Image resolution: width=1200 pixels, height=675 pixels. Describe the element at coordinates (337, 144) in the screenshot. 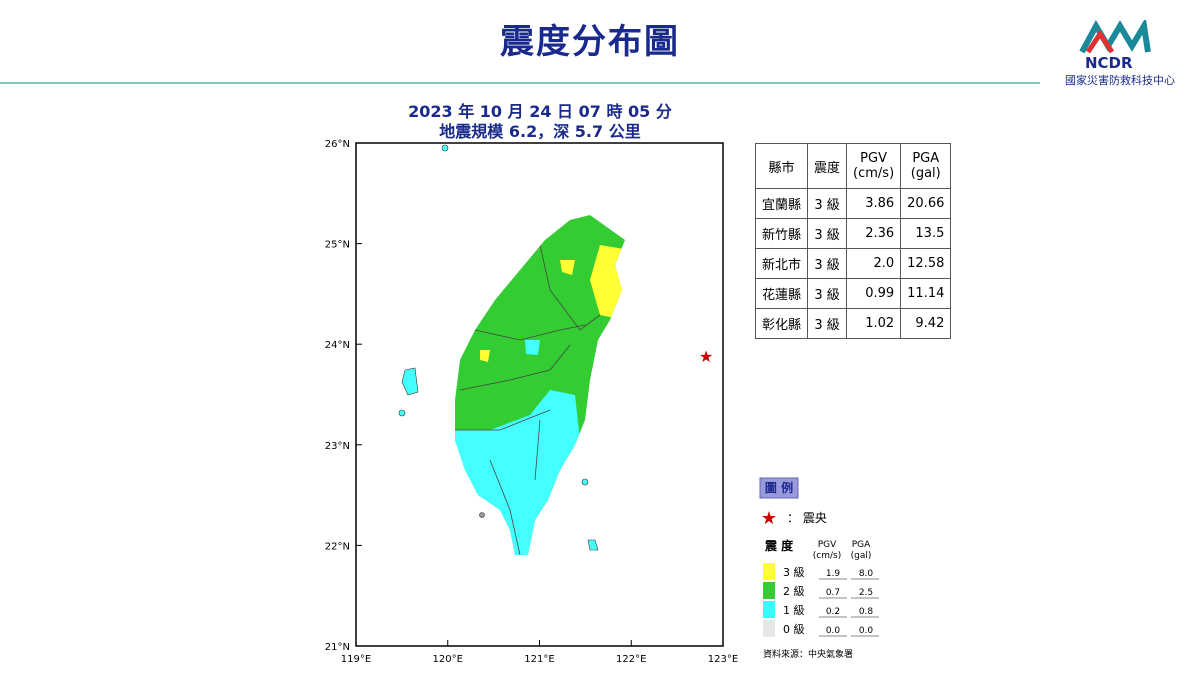

I see `lat-label: 26°N` at that location.